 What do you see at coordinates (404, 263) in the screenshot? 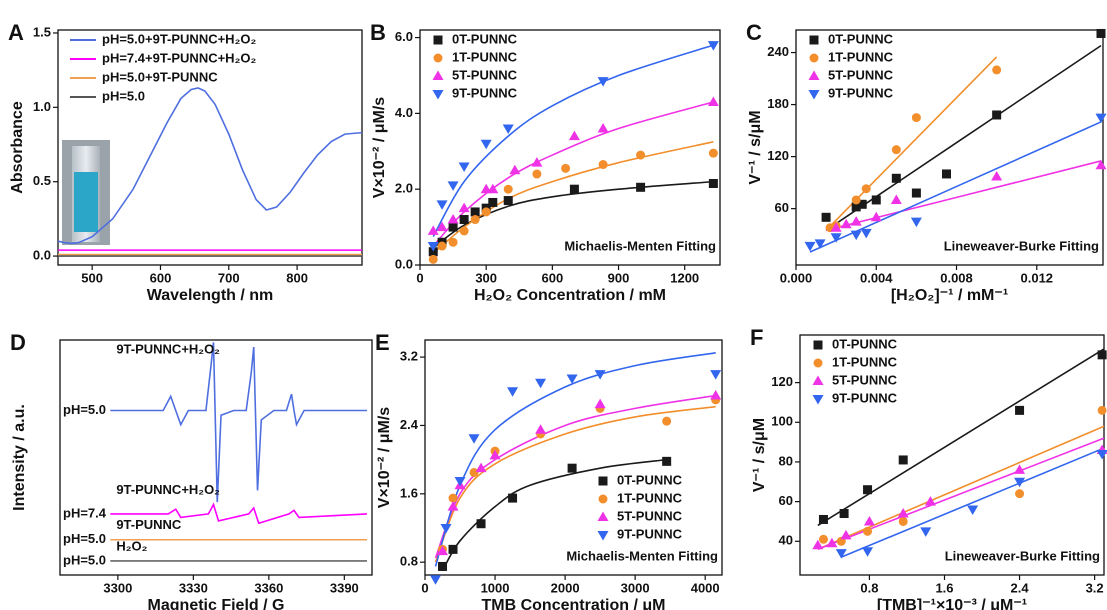
I see `y-tick-label: 0.0` at bounding box center [404, 263].